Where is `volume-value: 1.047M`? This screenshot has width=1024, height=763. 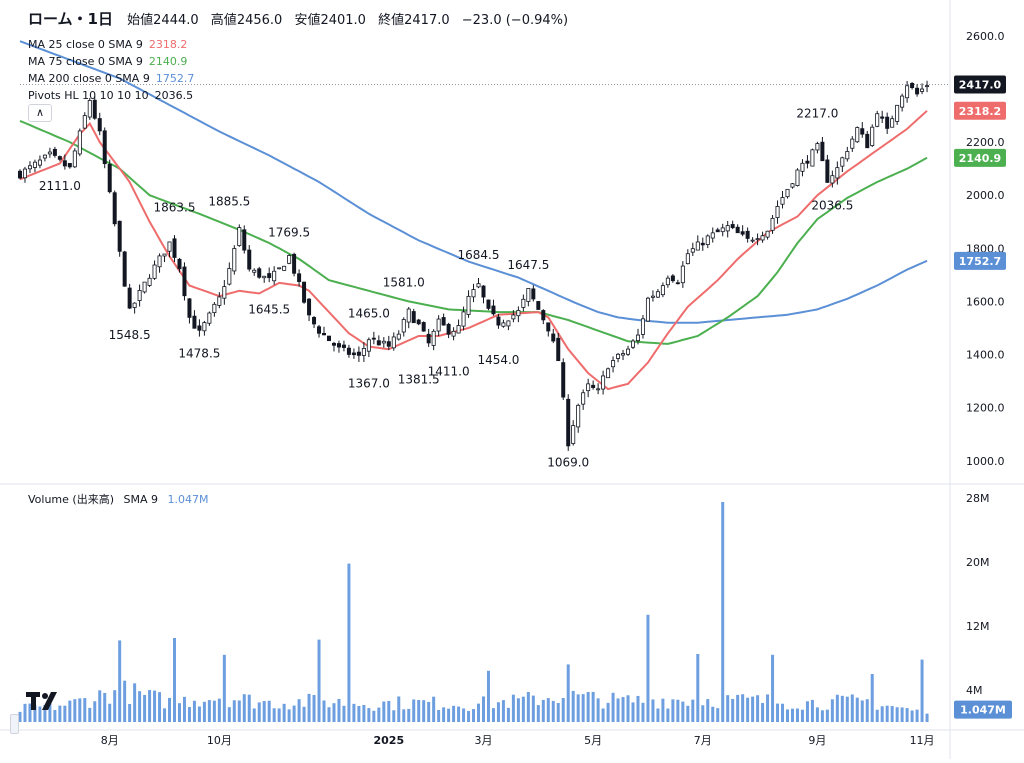 volume-value: 1.047M is located at coordinates (188, 499).